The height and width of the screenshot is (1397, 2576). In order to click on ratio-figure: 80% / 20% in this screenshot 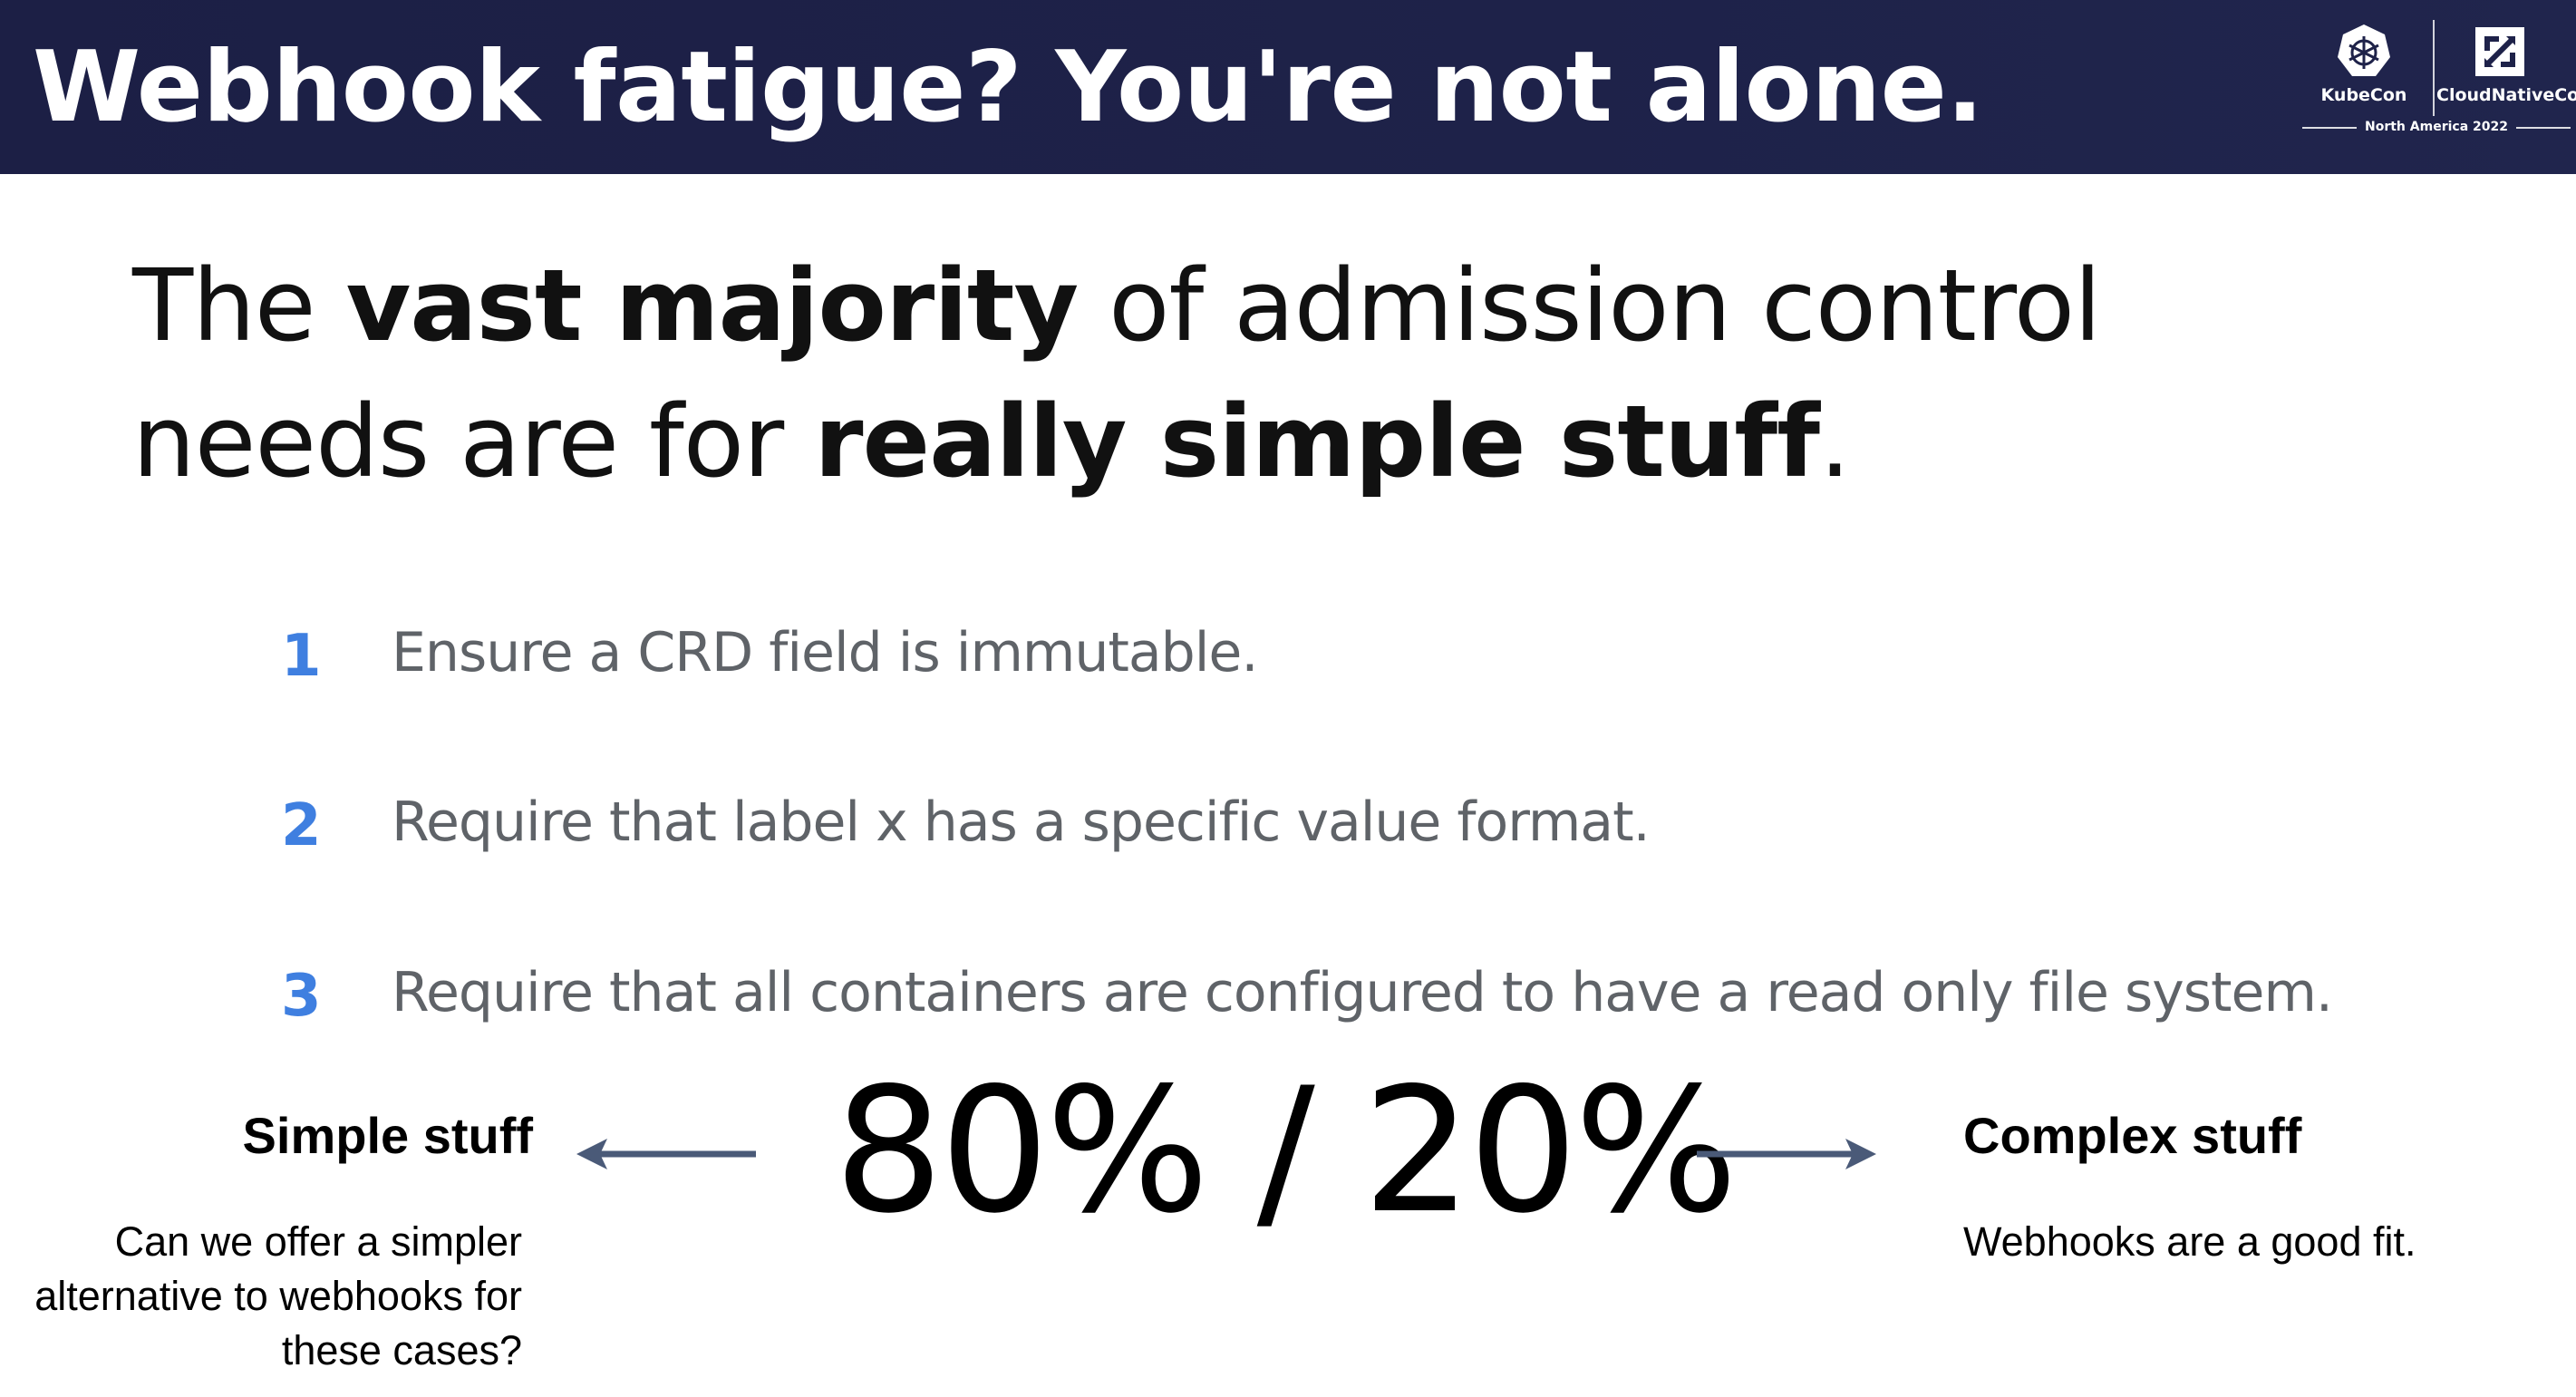, I will do `click(1286, 1151)`.